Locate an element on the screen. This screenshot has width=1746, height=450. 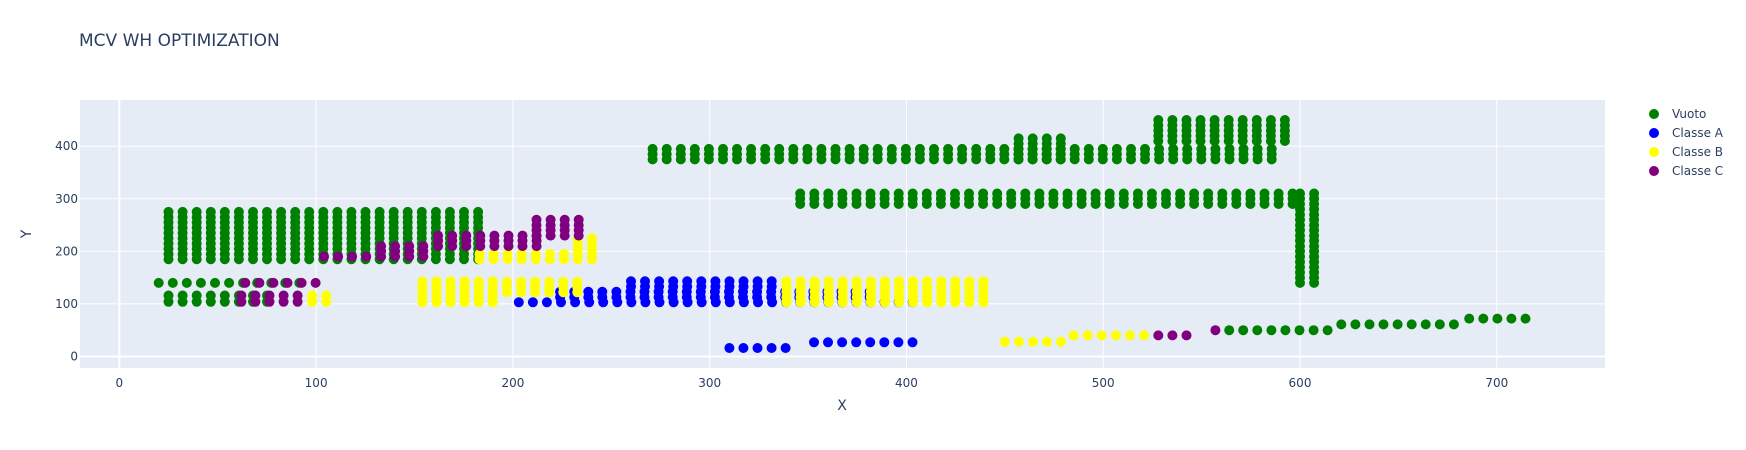
legend: Vuoto Classe A Classe B Classe C is located at coordinates (1686, 142).